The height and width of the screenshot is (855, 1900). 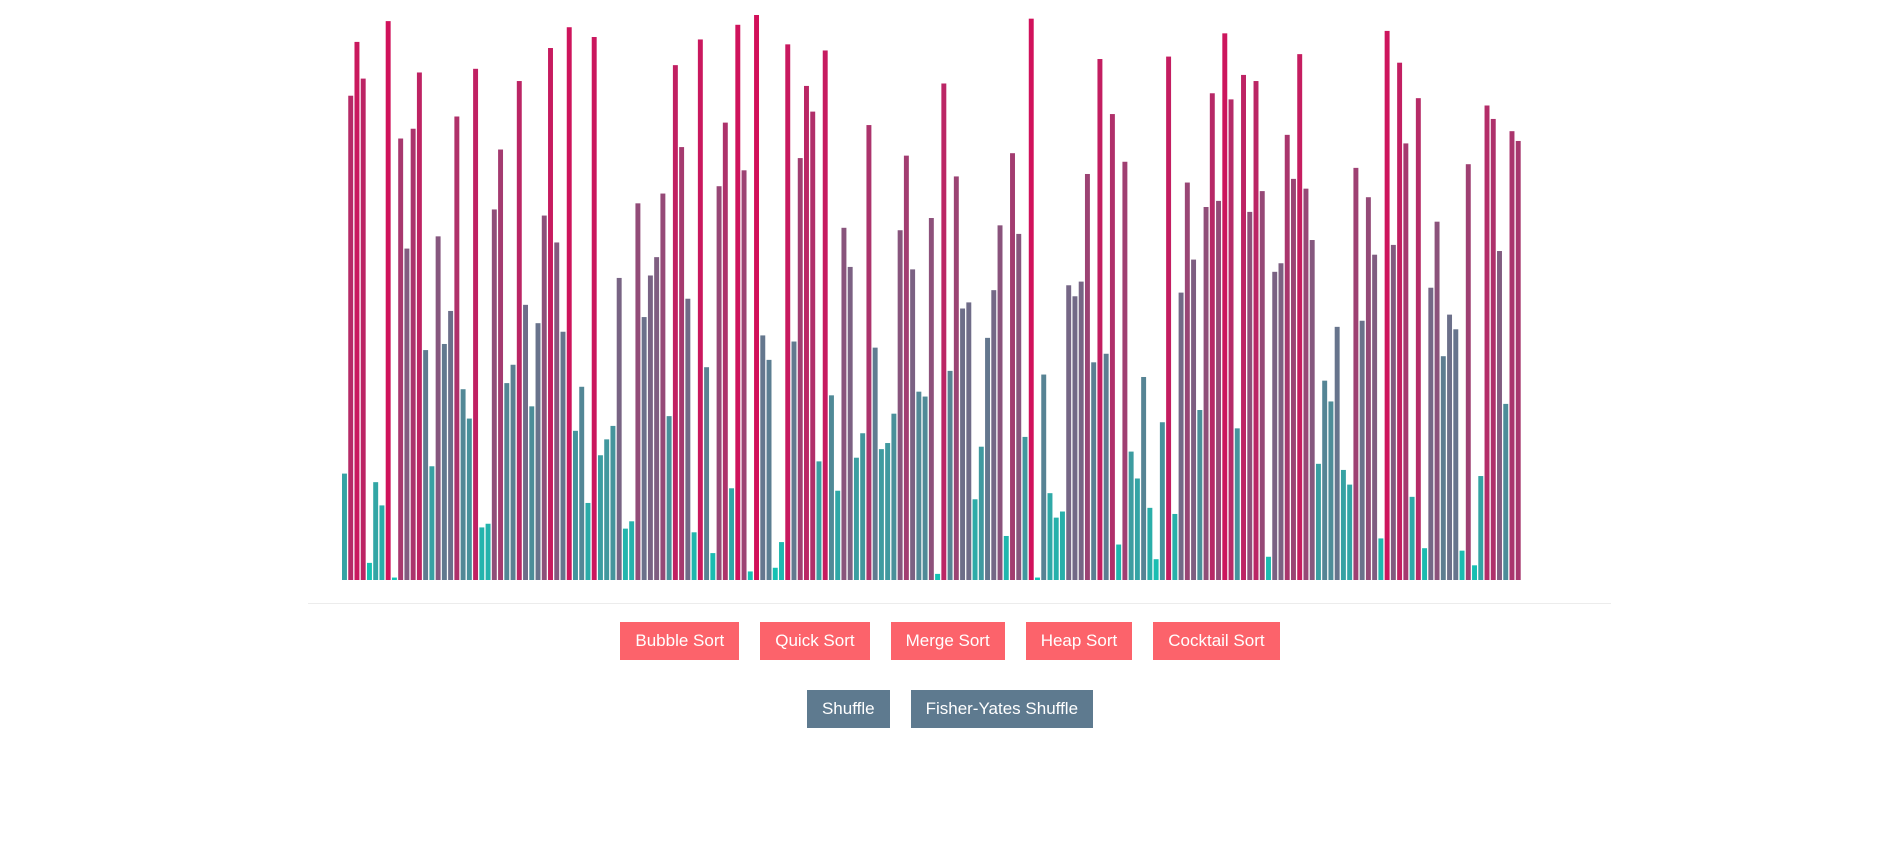 What do you see at coordinates (1002, 709) in the screenshot?
I see `shuffle-button: Fisher-Yates Shuffle` at bounding box center [1002, 709].